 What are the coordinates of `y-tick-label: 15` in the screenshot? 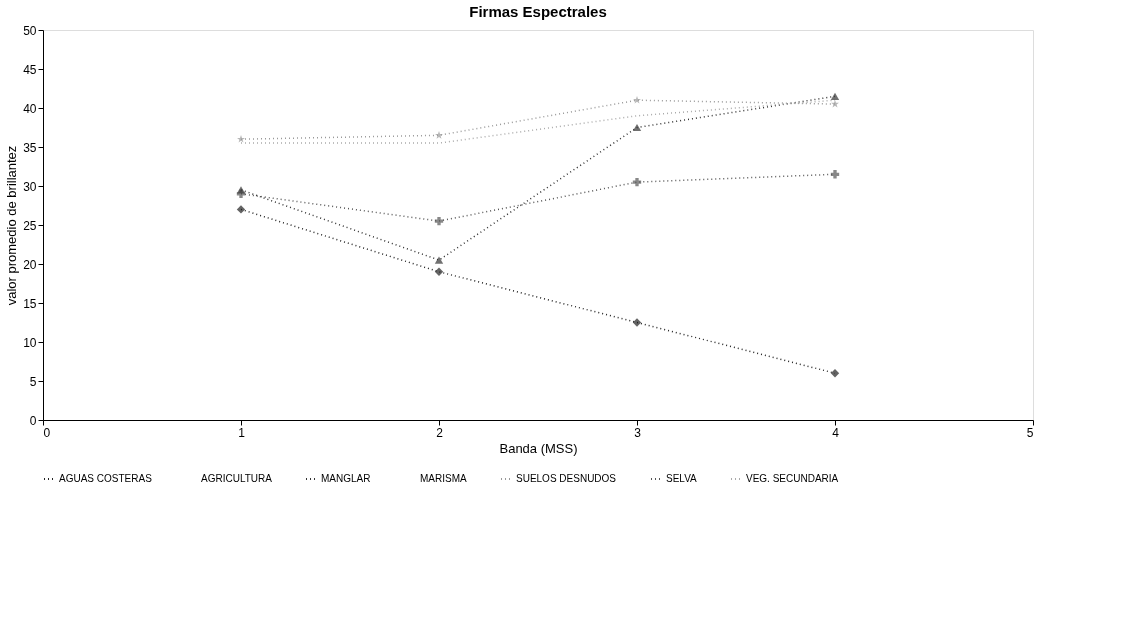 It's located at (30, 303).